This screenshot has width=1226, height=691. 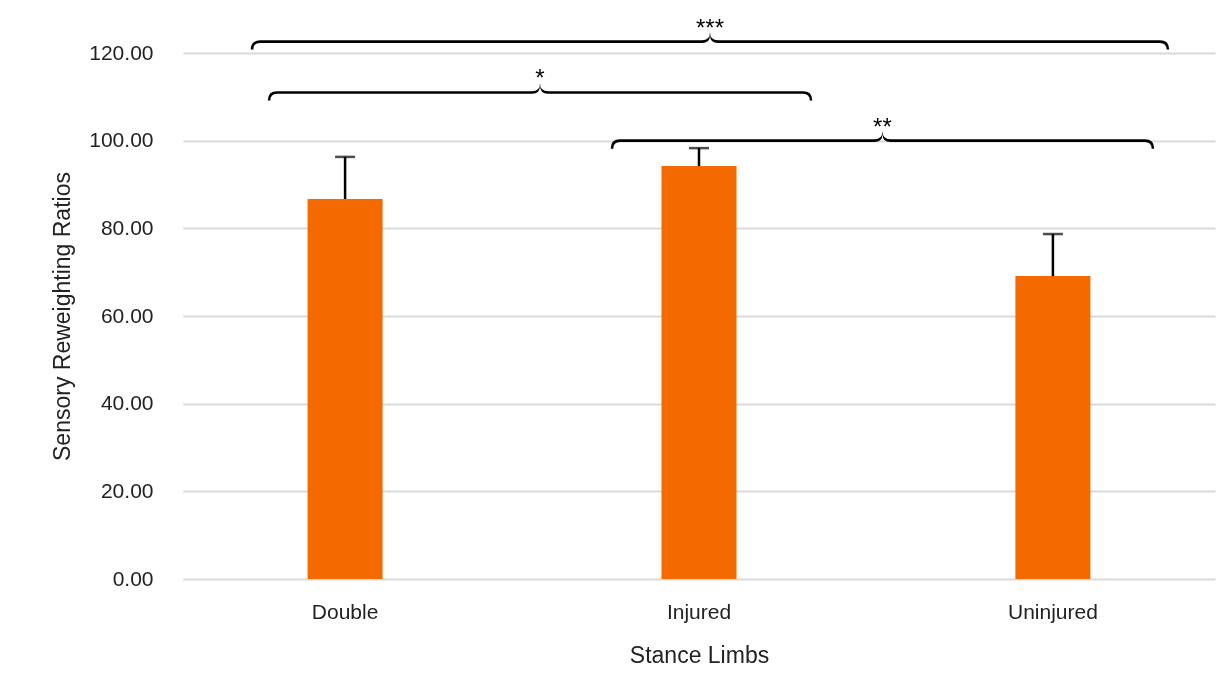 What do you see at coordinates (699, 611) in the screenshot?
I see `x-tick-label: Injured` at bounding box center [699, 611].